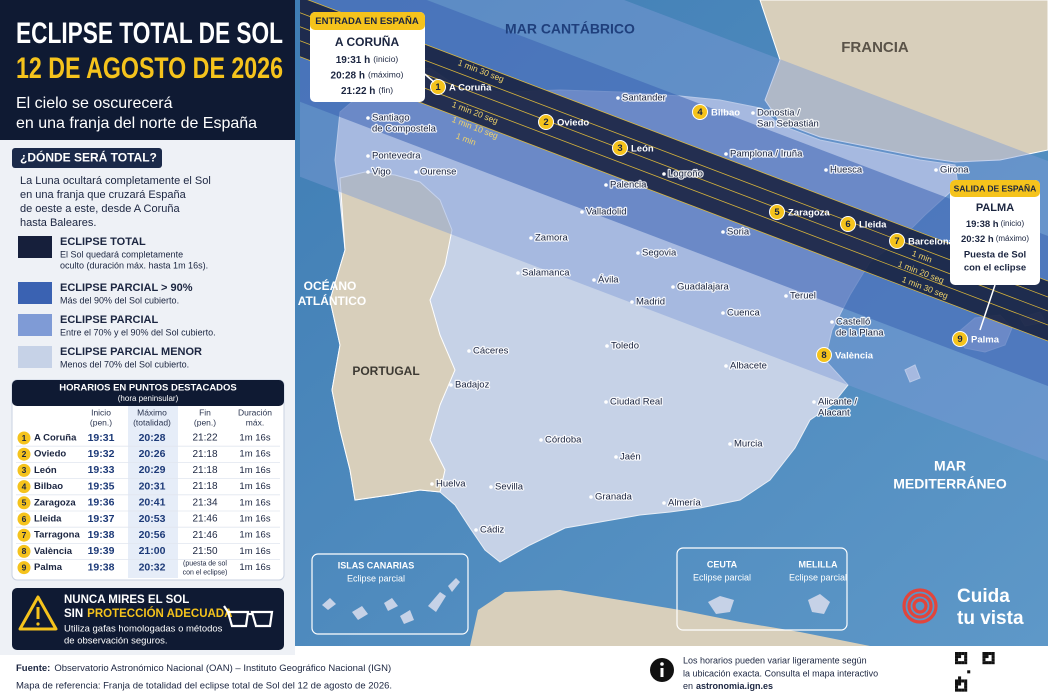  What do you see at coordinates (204, 470) in the screenshot?
I see `row-end: 21:18` at bounding box center [204, 470].